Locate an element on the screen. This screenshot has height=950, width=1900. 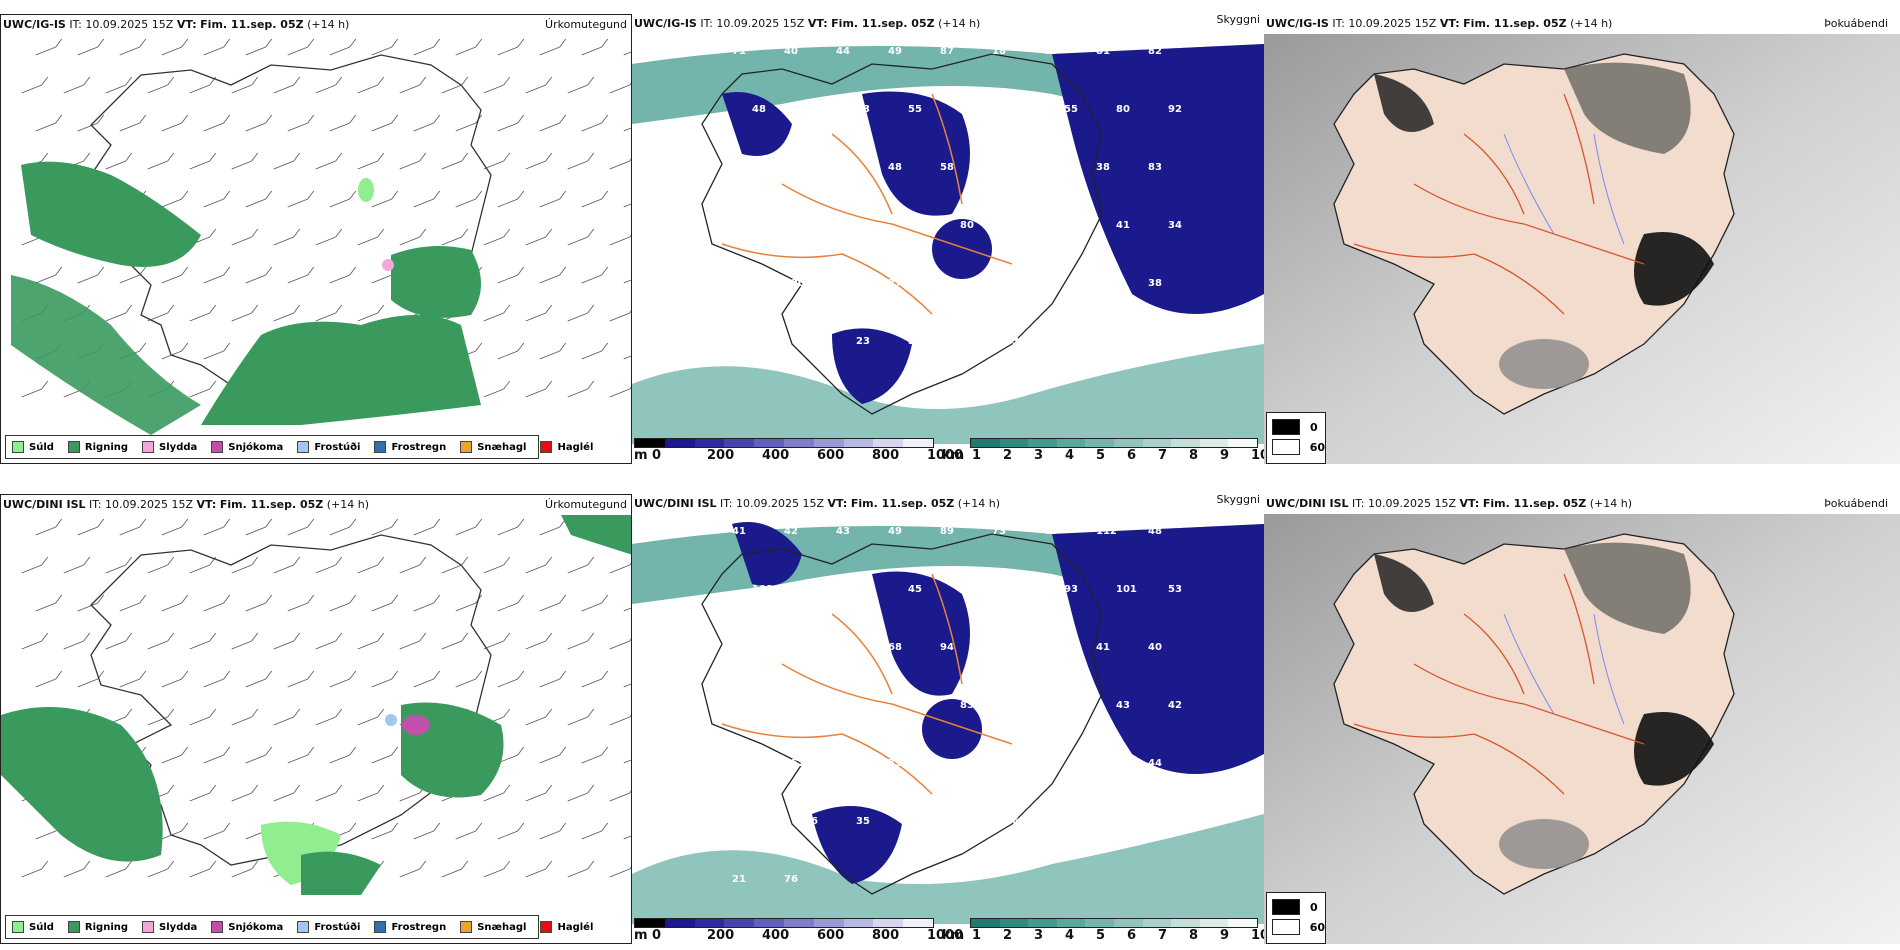
visibility-value: 35 is located at coordinates (1019, 341).